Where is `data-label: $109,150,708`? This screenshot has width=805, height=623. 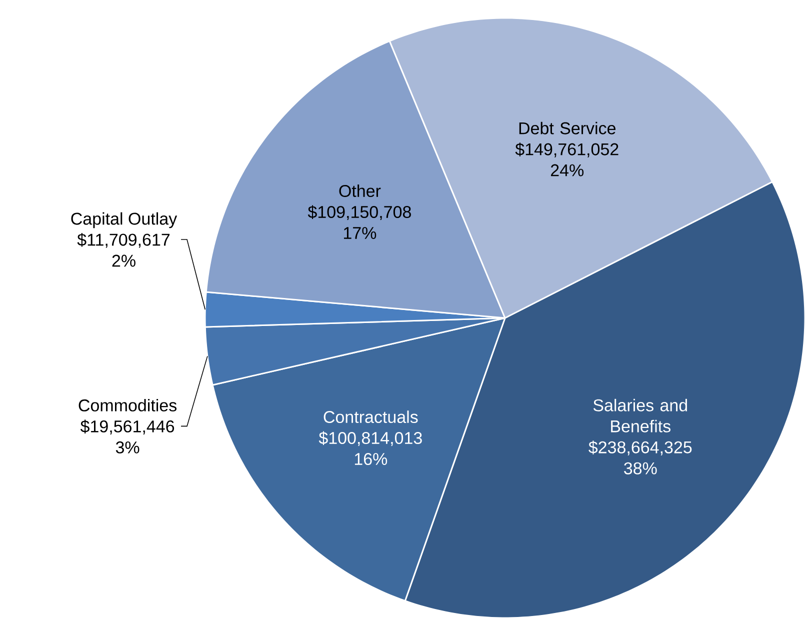 data-label: $109,150,708 is located at coordinates (359, 212).